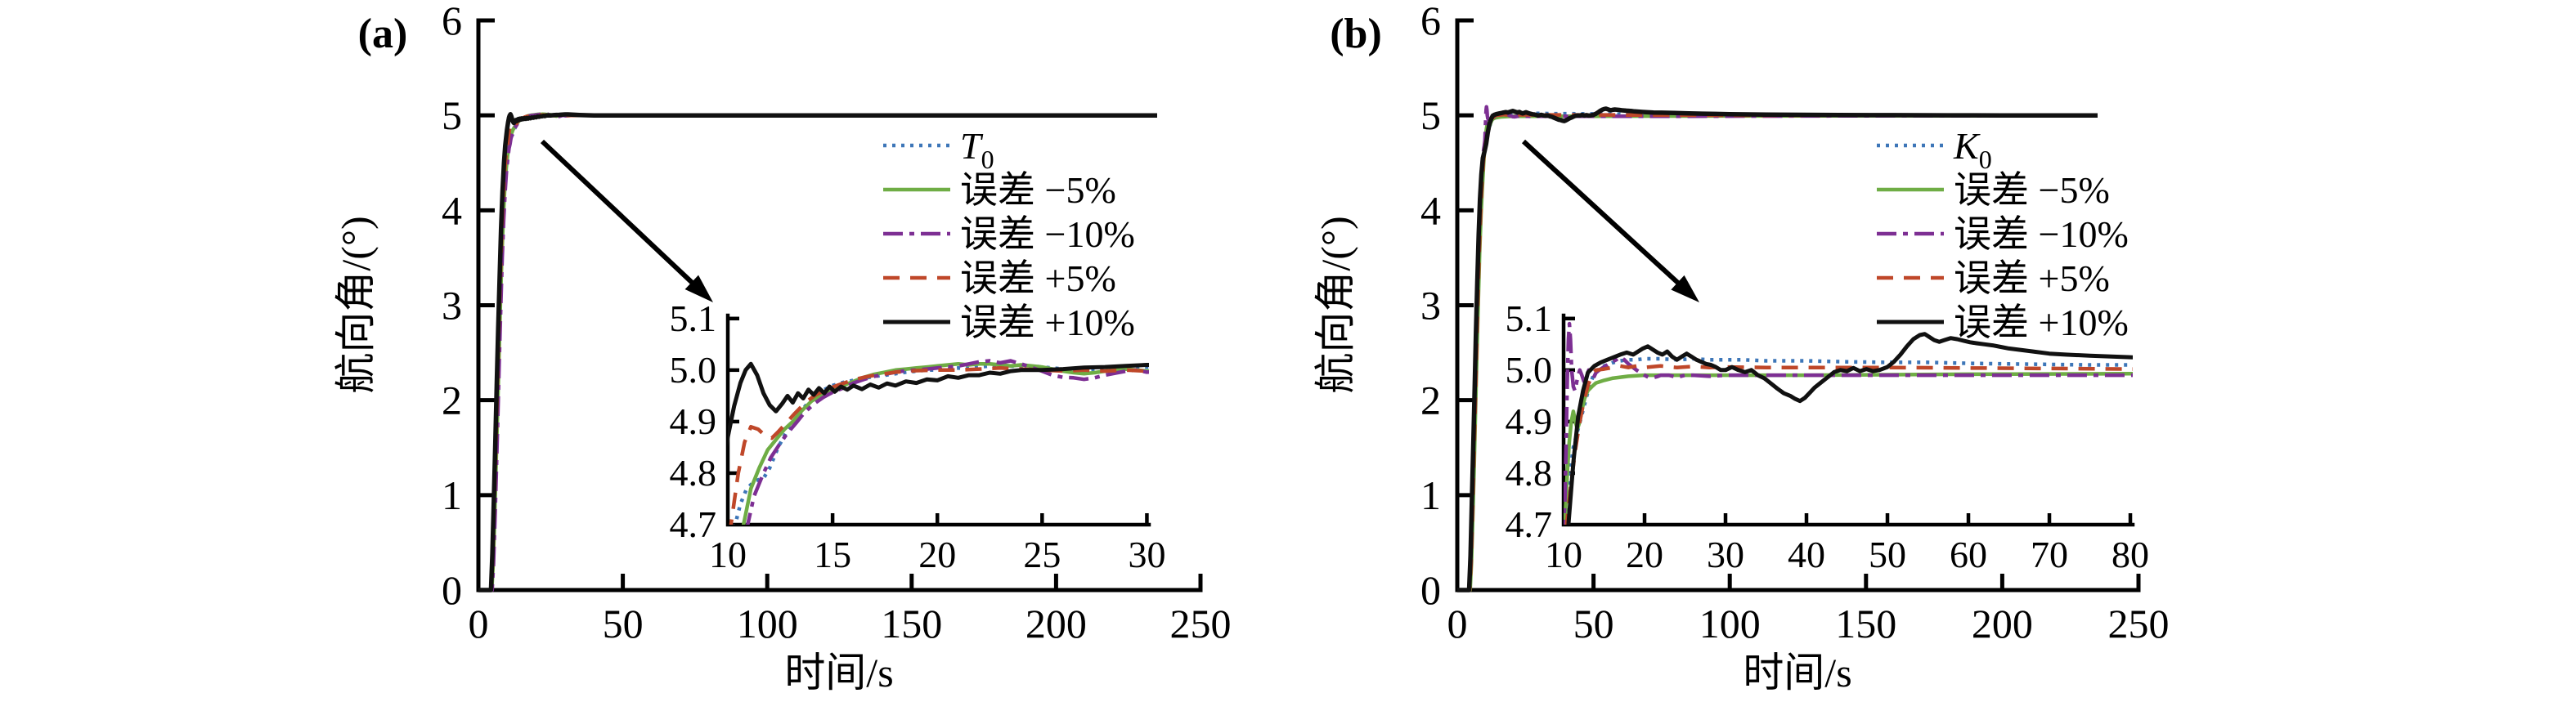  Describe the element at coordinates (1356, 34) in the screenshot. I see `panel-label: (b)` at that location.